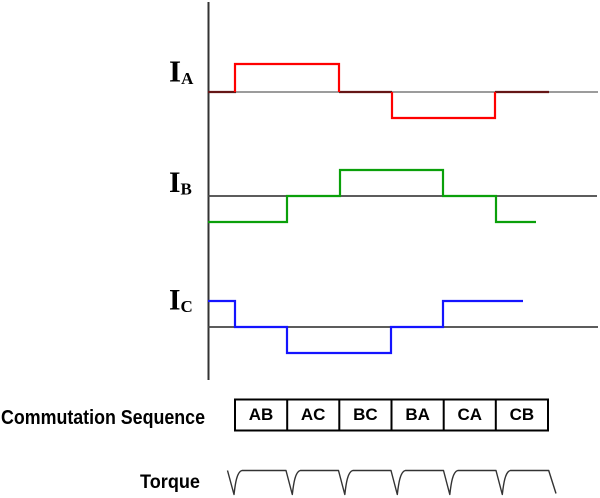 This screenshot has height=498, width=600. Describe the element at coordinates (313, 414) in the screenshot. I see `svg-text: AC` at that location.